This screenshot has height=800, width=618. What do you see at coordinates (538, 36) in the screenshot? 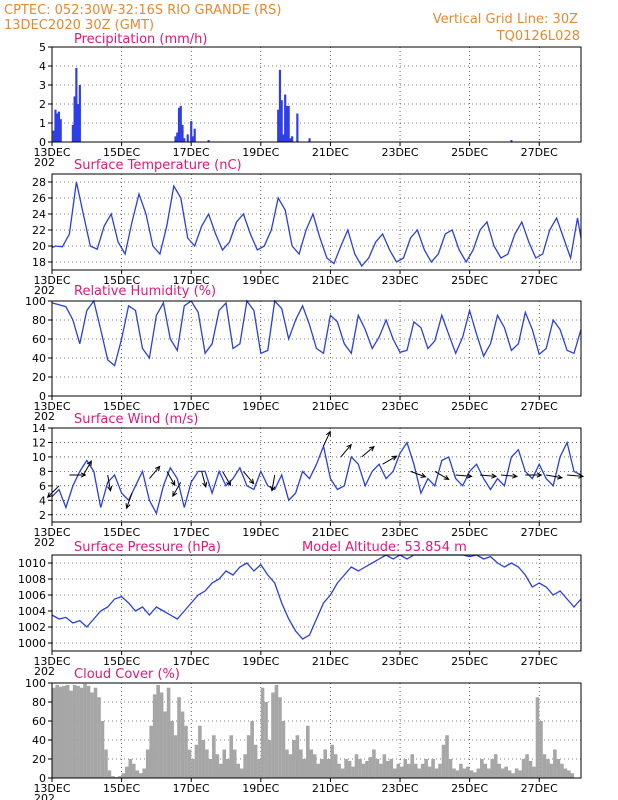
I see `header-model-id: TQ0126L028` at bounding box center [538, 36].